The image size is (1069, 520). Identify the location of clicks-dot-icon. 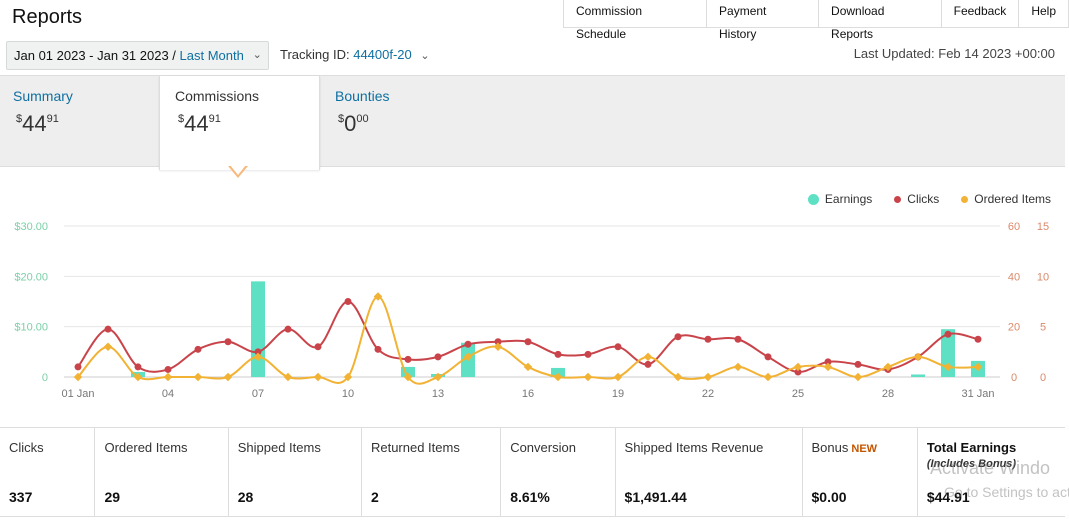
(898, 199).